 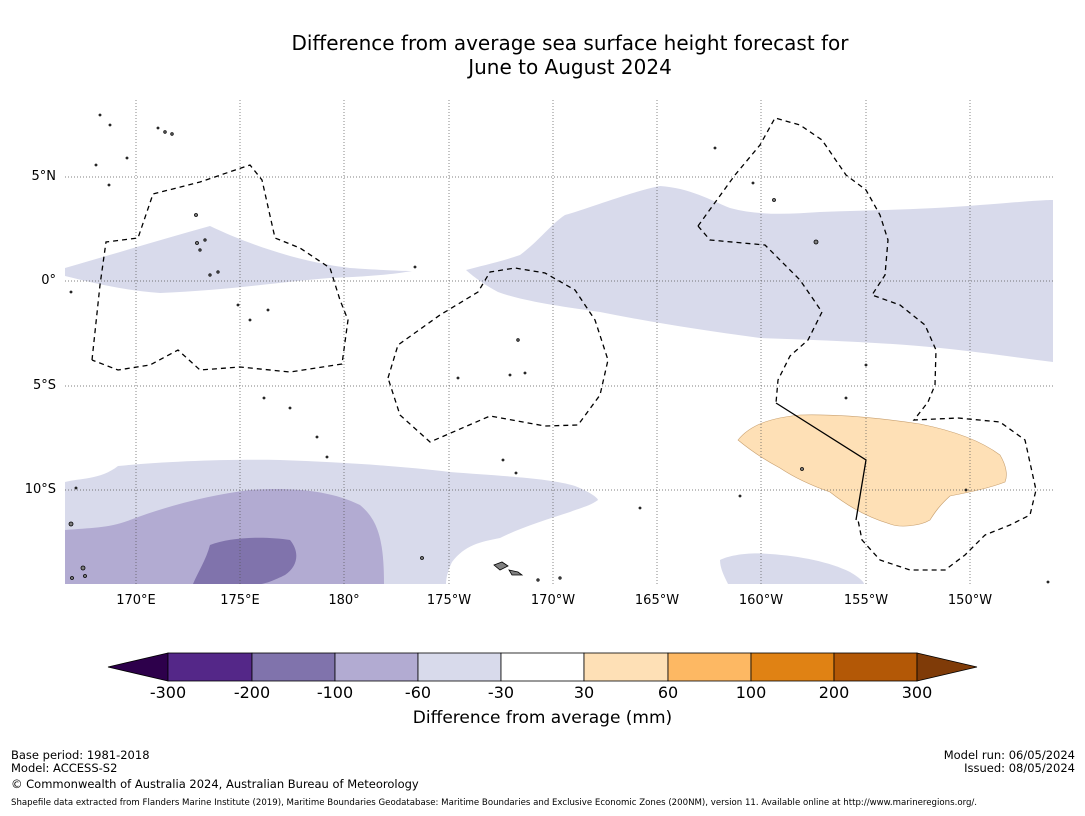 I want to click on maritime-boundary-solid, so click(x=821, y=461).